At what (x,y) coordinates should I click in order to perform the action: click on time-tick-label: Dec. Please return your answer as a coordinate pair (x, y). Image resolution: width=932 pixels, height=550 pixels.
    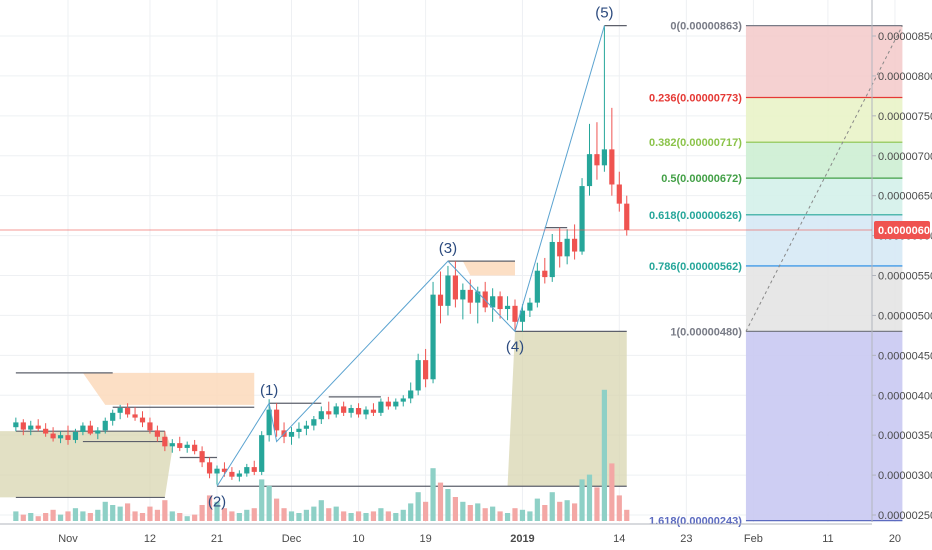
    Looking at the image, I should click on (292, 539).